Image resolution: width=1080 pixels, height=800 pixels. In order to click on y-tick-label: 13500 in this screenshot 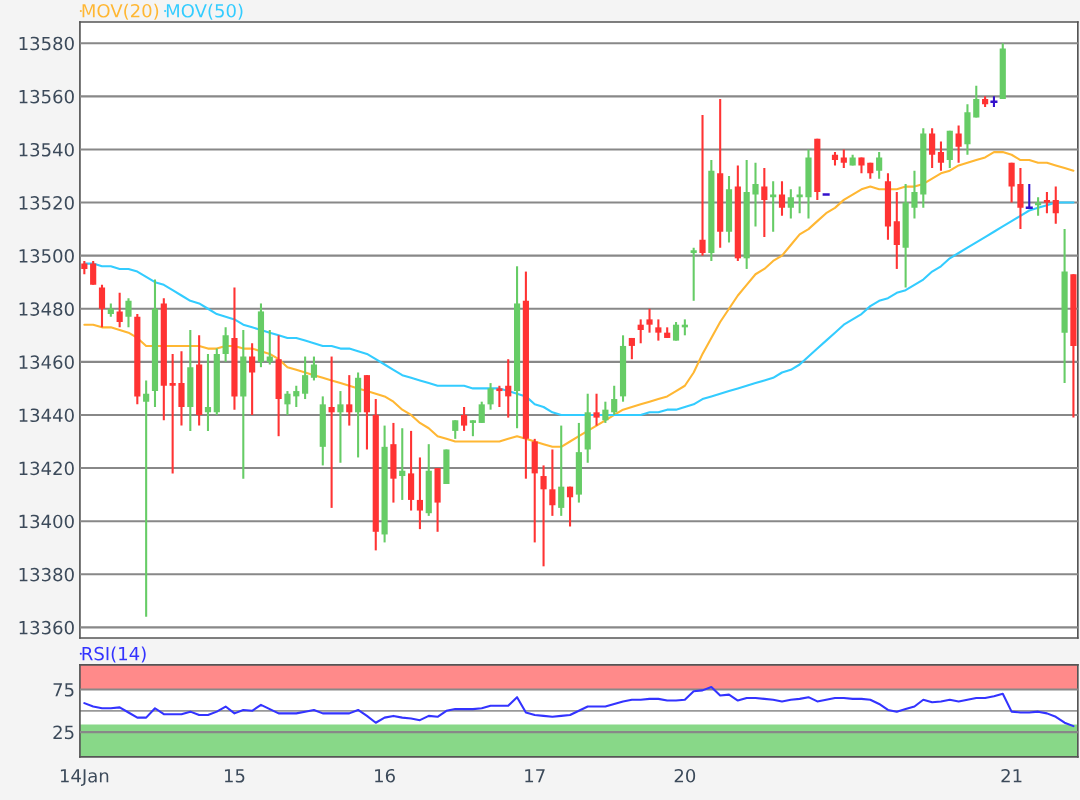, I will do `click(46, 256)`.